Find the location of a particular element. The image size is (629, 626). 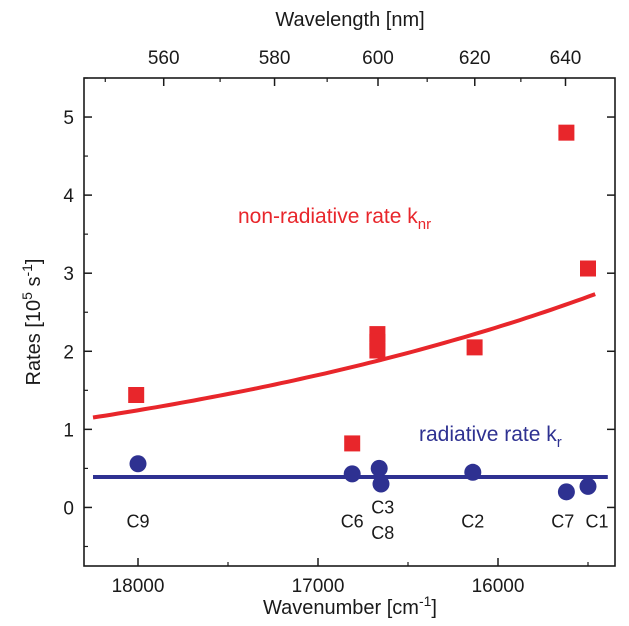

compound-labels: C9 C6 C3 C8 C2 C7 C1 is located at coordinates (367, 520).